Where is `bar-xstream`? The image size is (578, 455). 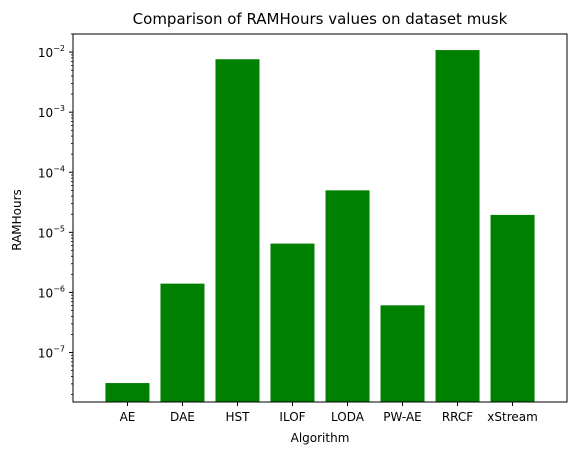 bar-xstream is located at coordinates (512, 308).